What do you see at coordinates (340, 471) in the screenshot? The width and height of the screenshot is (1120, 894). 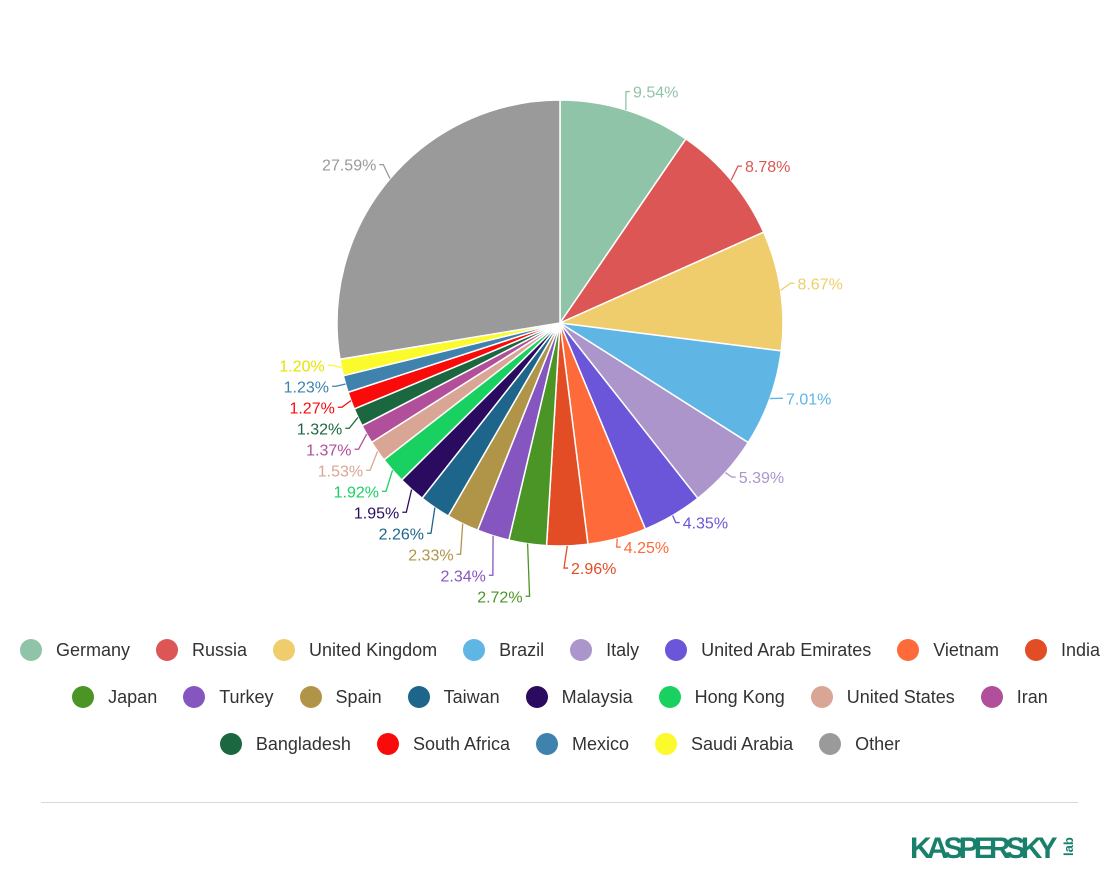 I see `data-label-united-states: 1.53%` at bounding box center [340, 471].